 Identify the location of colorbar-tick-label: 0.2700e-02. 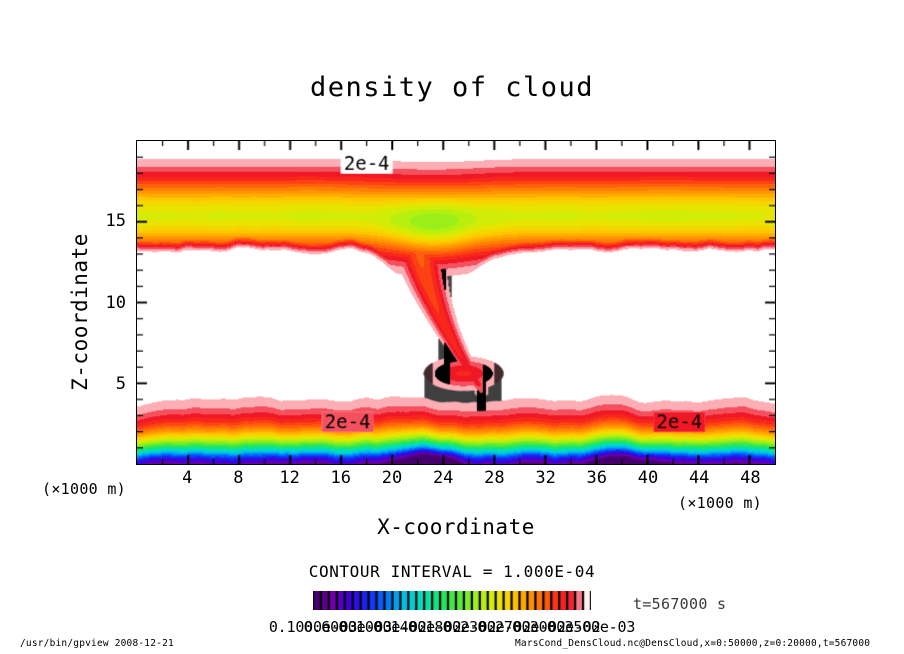
(521, 627).